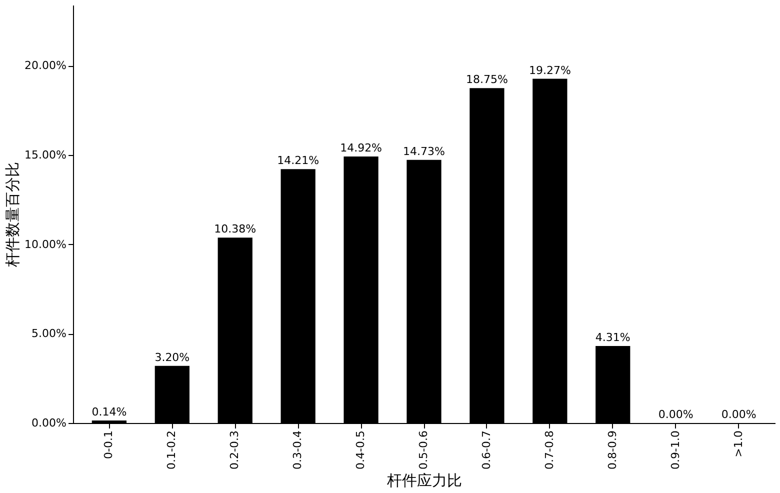 The width and height of the screenshot is (780, 493). I want to click on y-tick-label: 0.00%, so click(49, 423).